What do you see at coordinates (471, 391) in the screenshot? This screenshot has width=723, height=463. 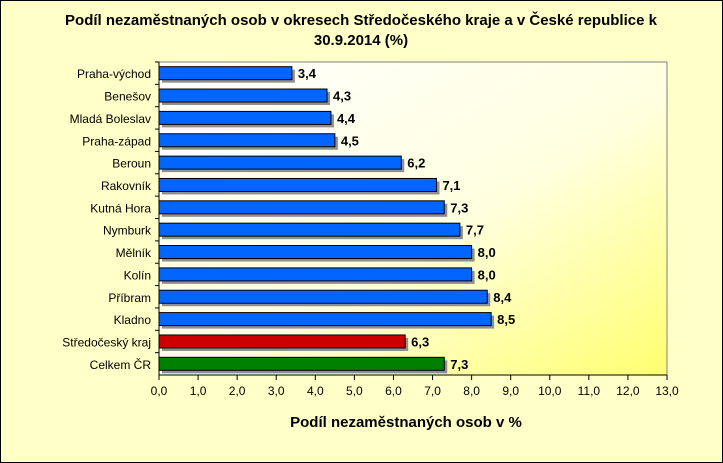 I see `x-tick-label: 8,0` at bounding box center [471, 391].